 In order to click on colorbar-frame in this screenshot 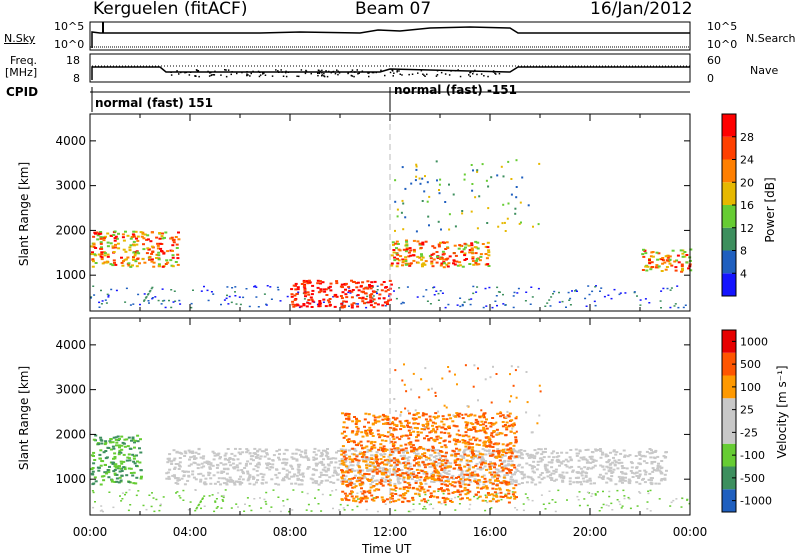, I will do `click(729, 421)`.